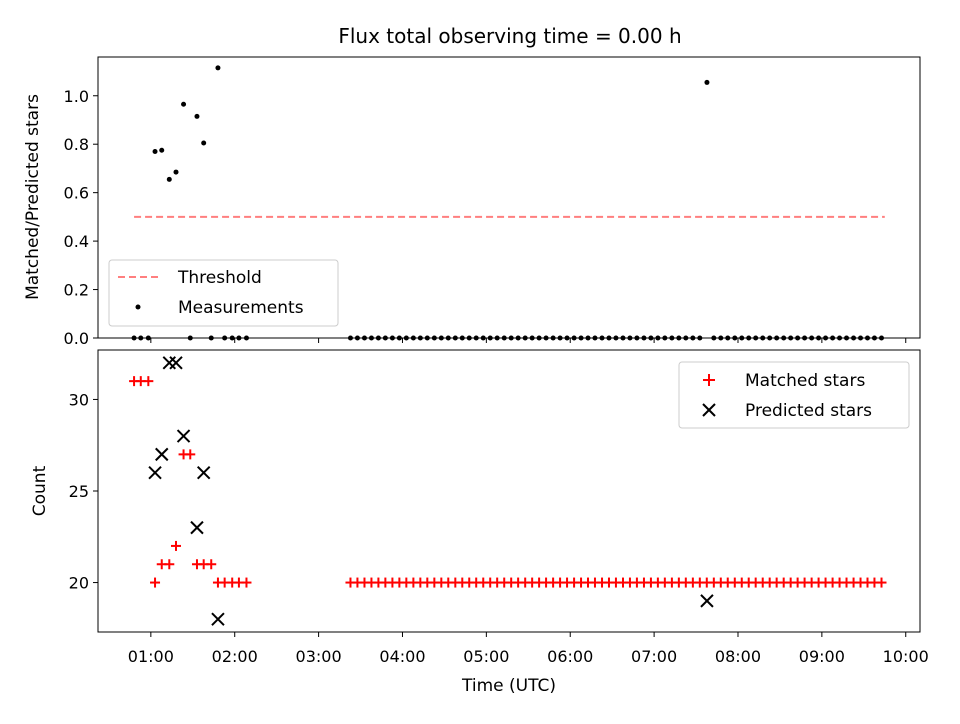 The width and height of the screenshot is (960, 724). I want to click on x-tick-label: 08:00, so click(738, 656).